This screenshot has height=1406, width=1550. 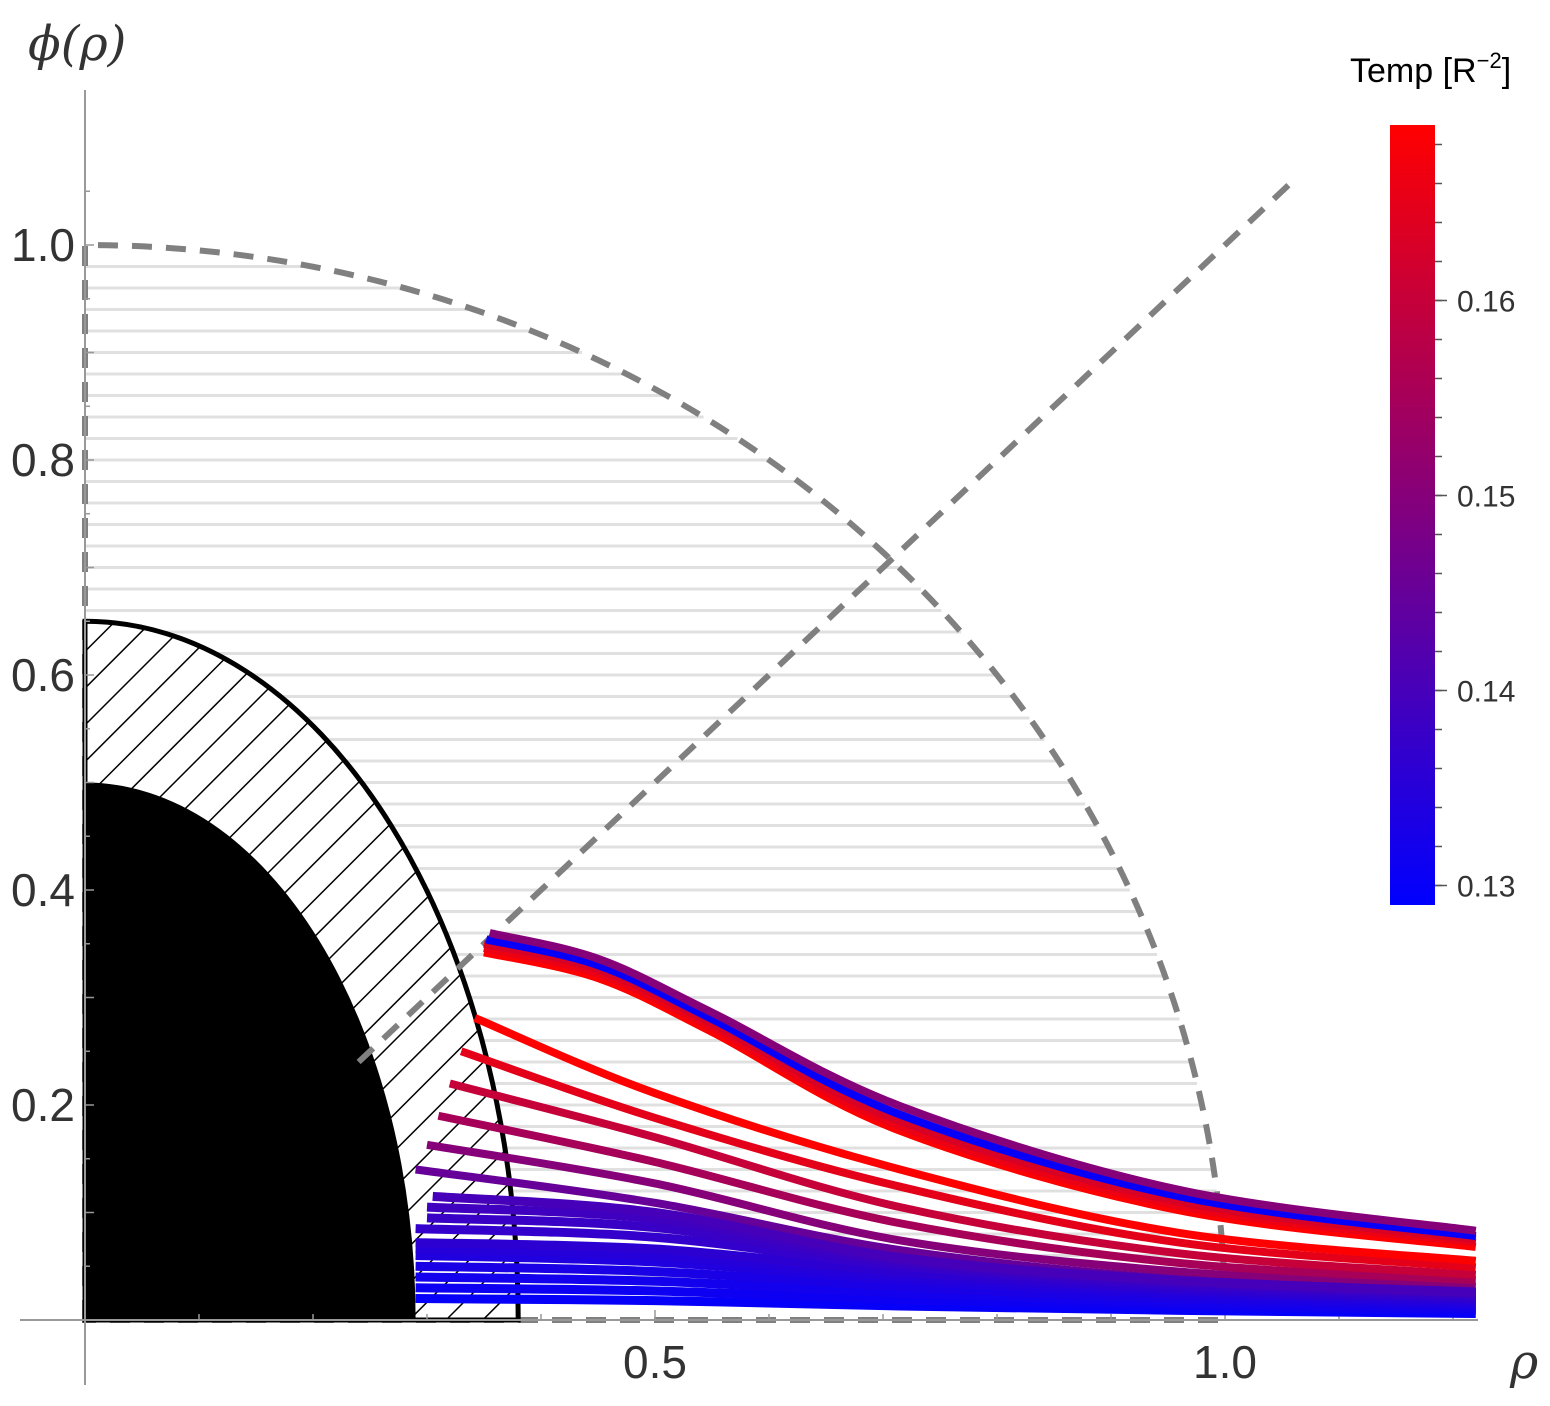 I want to click on x-tick-label: 0.5, so click(x=655, y=1362).